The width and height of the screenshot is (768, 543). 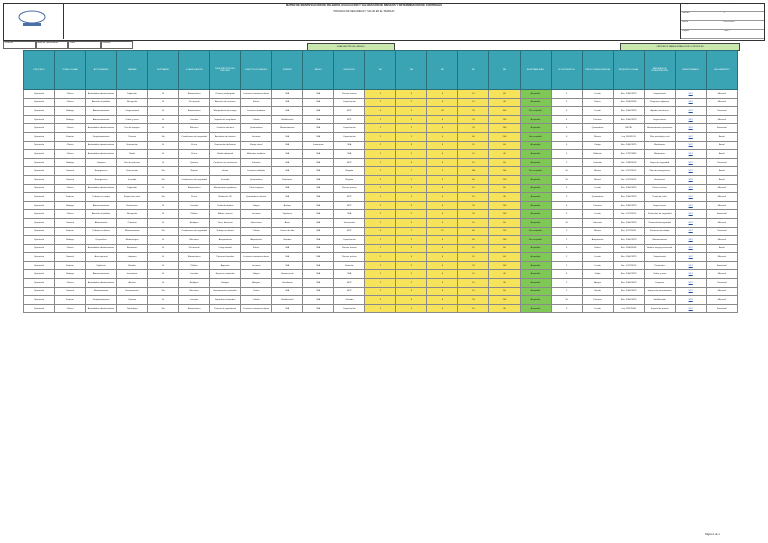 I want to click on table-cell: 25, so click(x=473, y=111).